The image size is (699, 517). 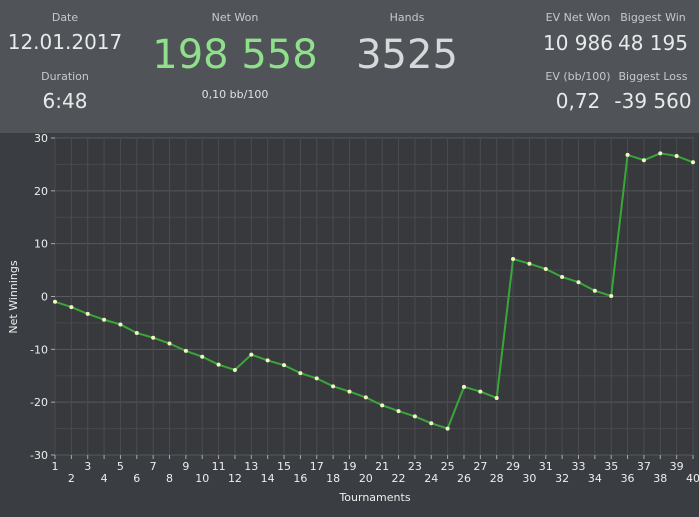 What do you see at coordinates (235, 478) in the screenshot?
I see `x-tick-label: 12` at bounding box center [235, 478].